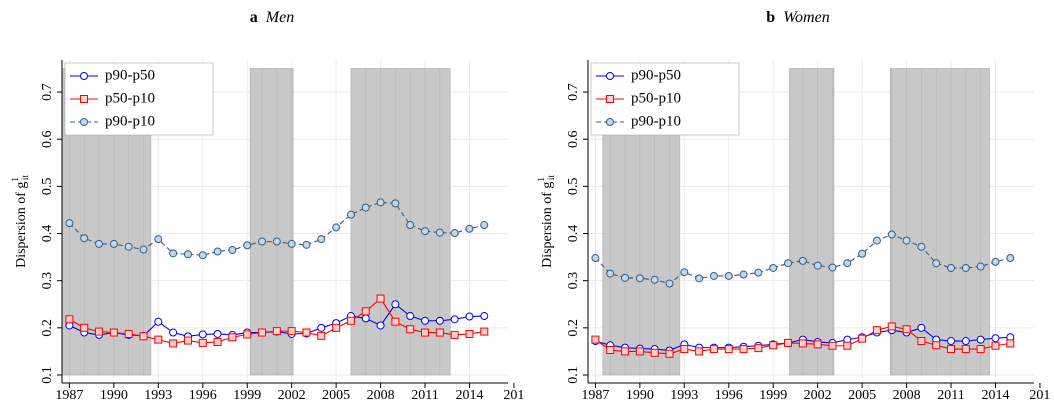 Image resolution: width=1054 pixels, height=403 pixels. I want to click on x-tick-label: 1996, so click(729, 395).